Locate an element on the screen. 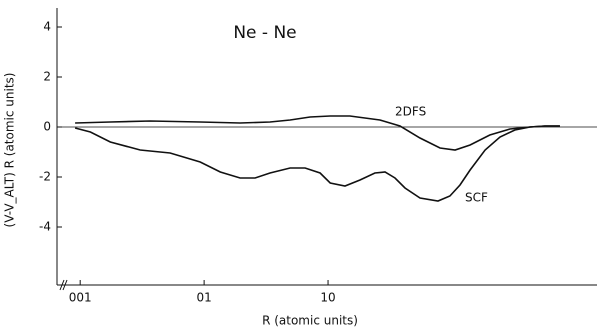  series-label: SCF is located at coordinates (476, 198).